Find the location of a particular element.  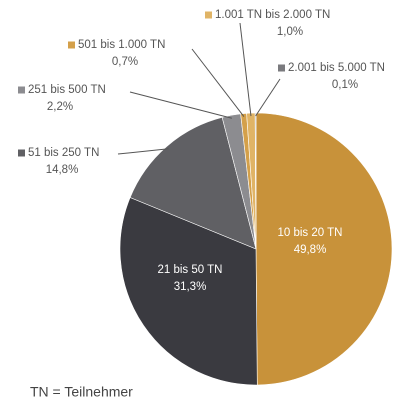

value-label: 2,2% is located at coordinates (60, 107).